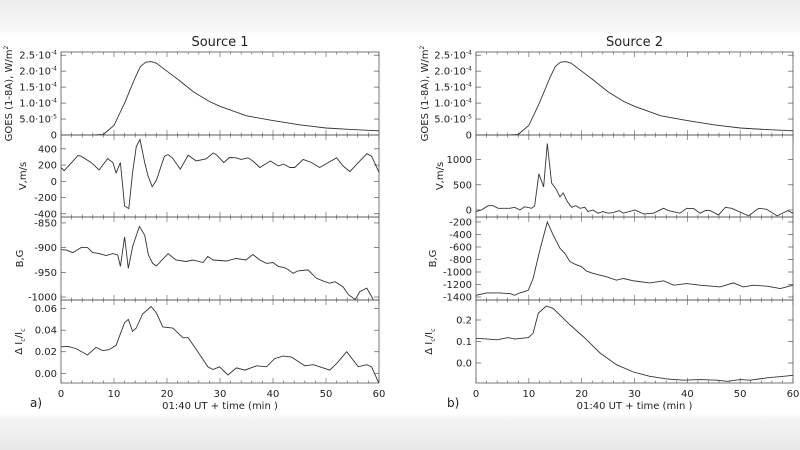  Describe the element at coordinates (464, 342) in the screenshot. I see `y-tick-label: 0.1` at that location.